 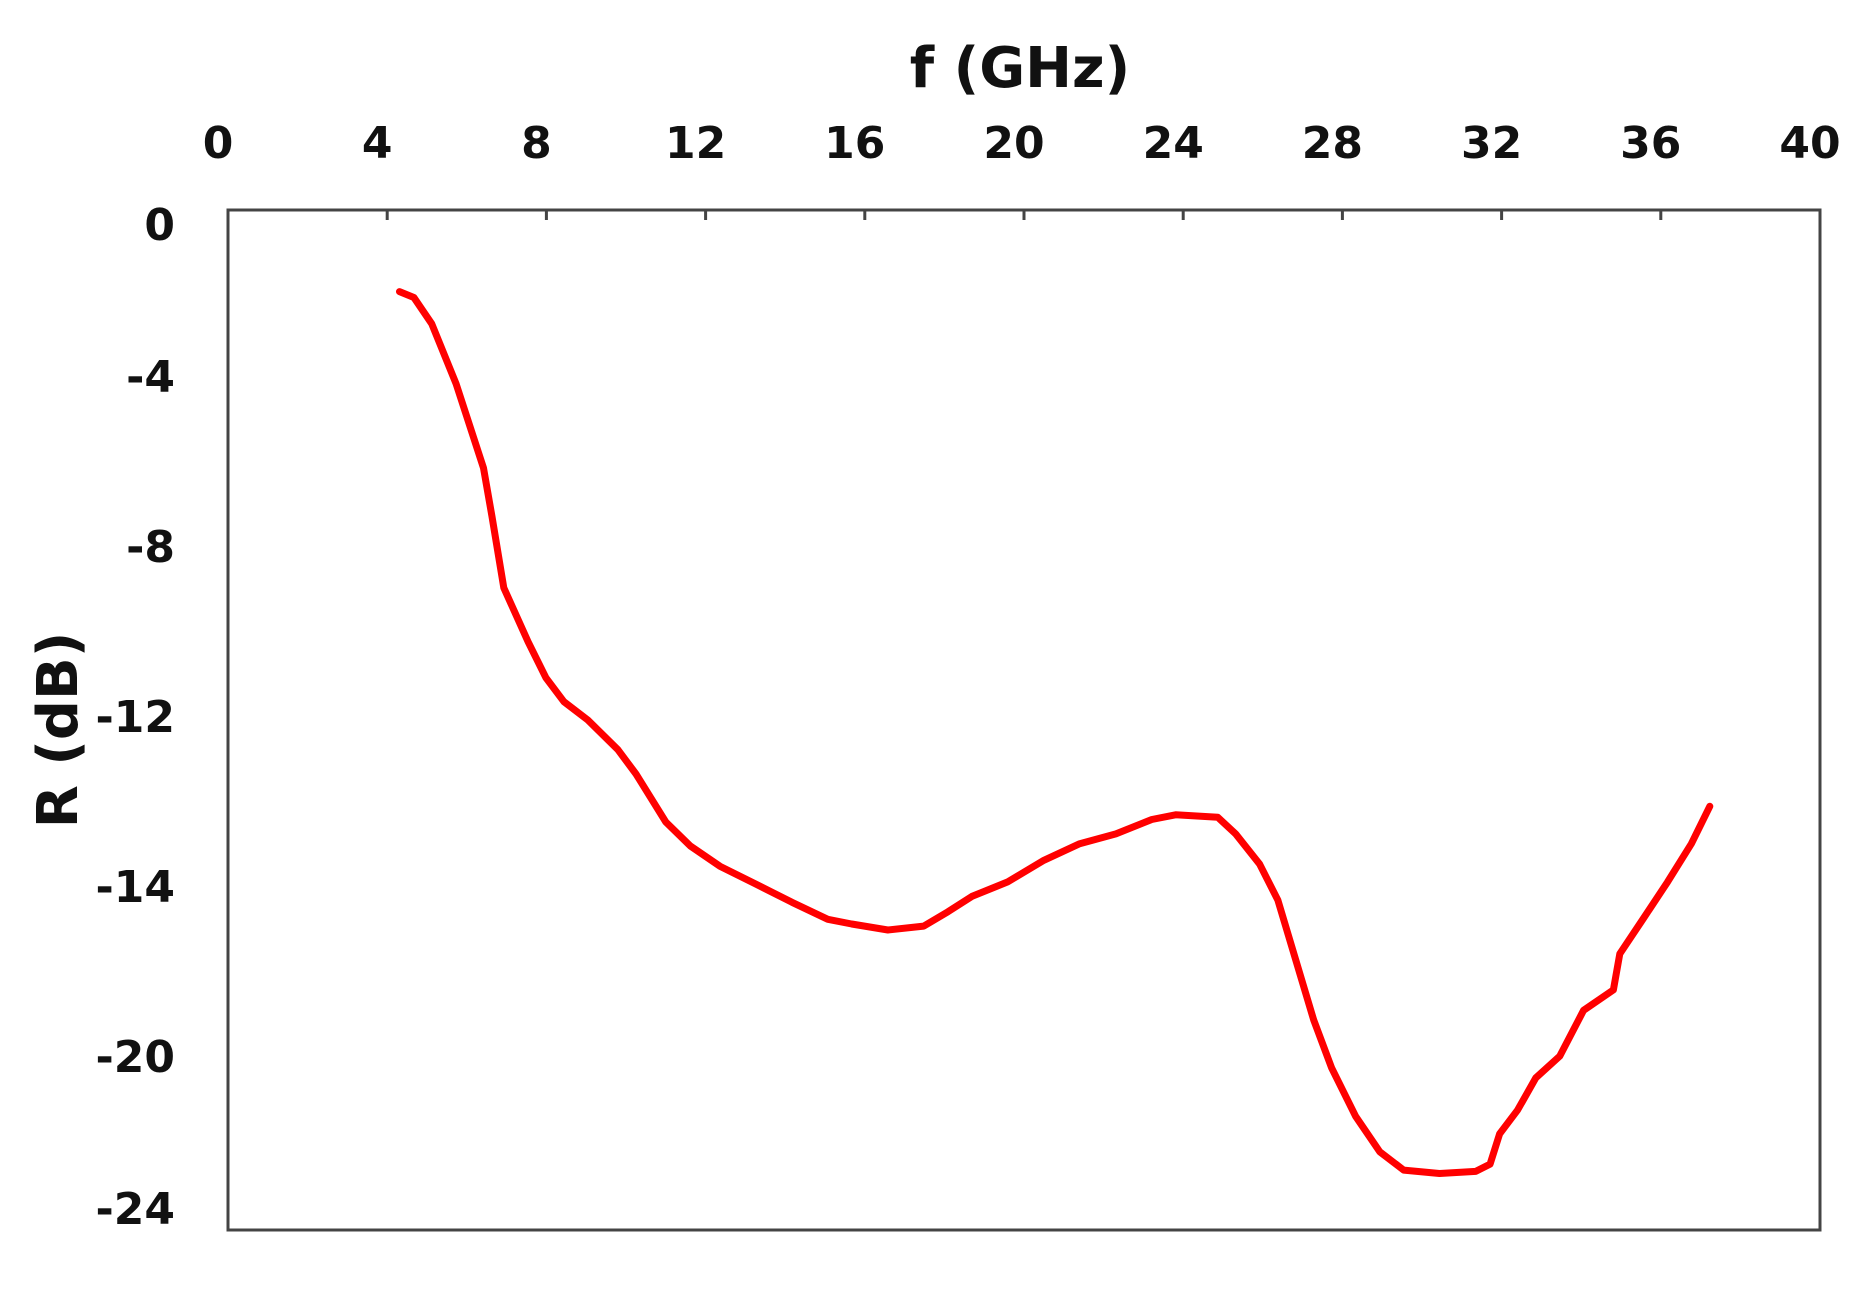 I want to click on x-tick-label: 40, so click(x=1809, y=143).